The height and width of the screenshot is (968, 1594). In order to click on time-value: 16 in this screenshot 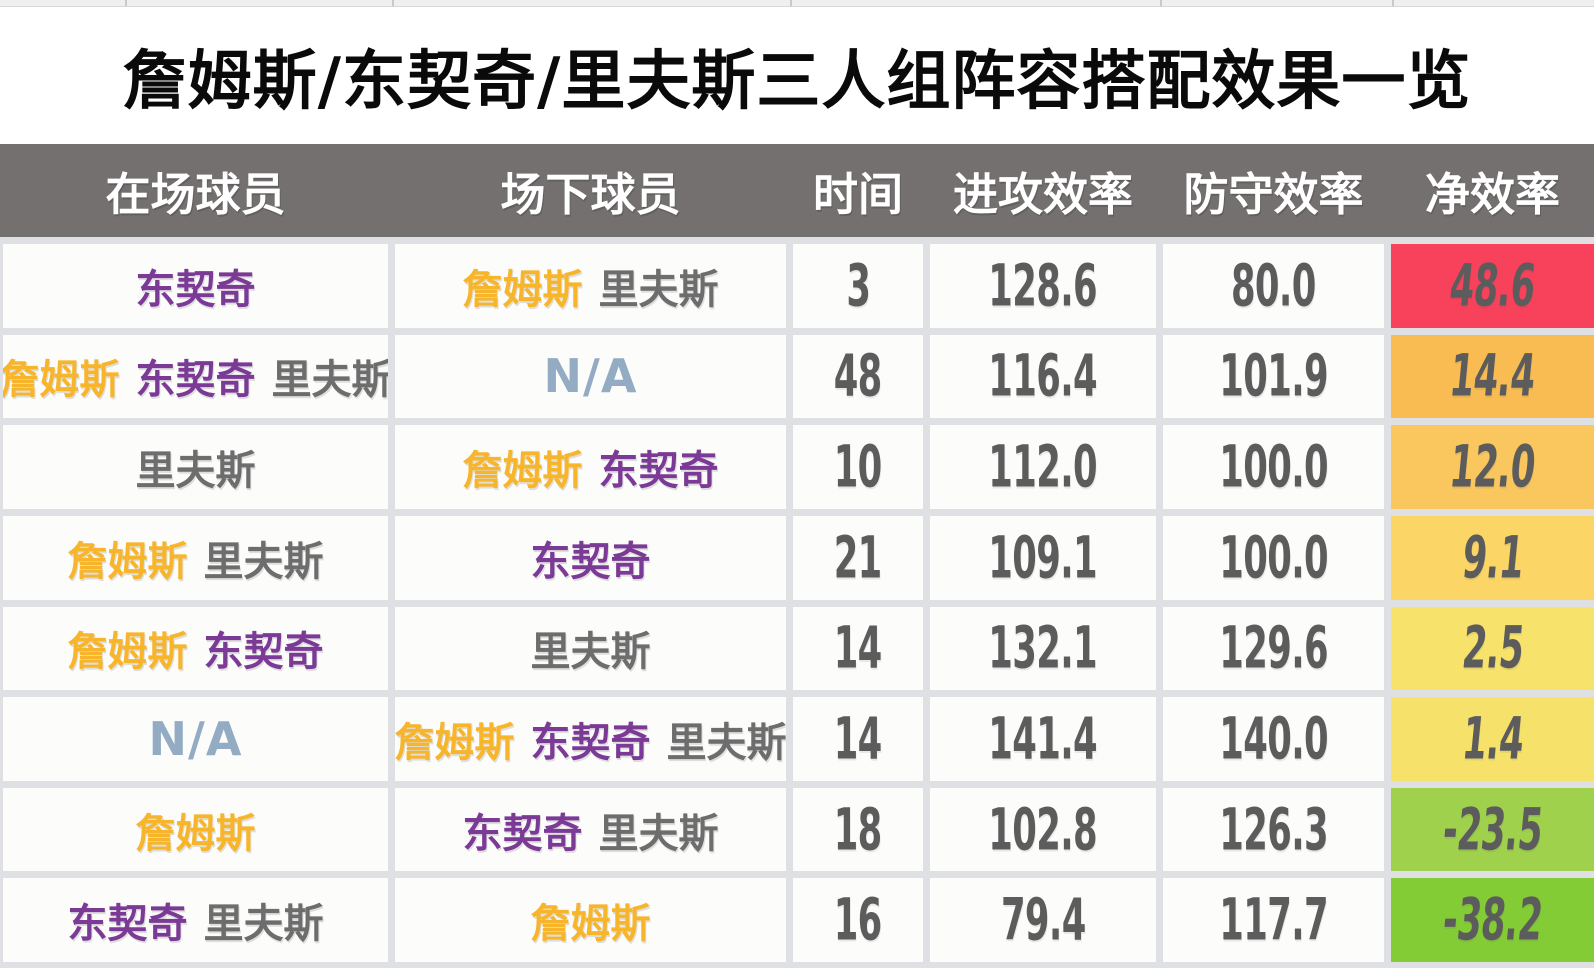, I will do `click(858, 920)`.